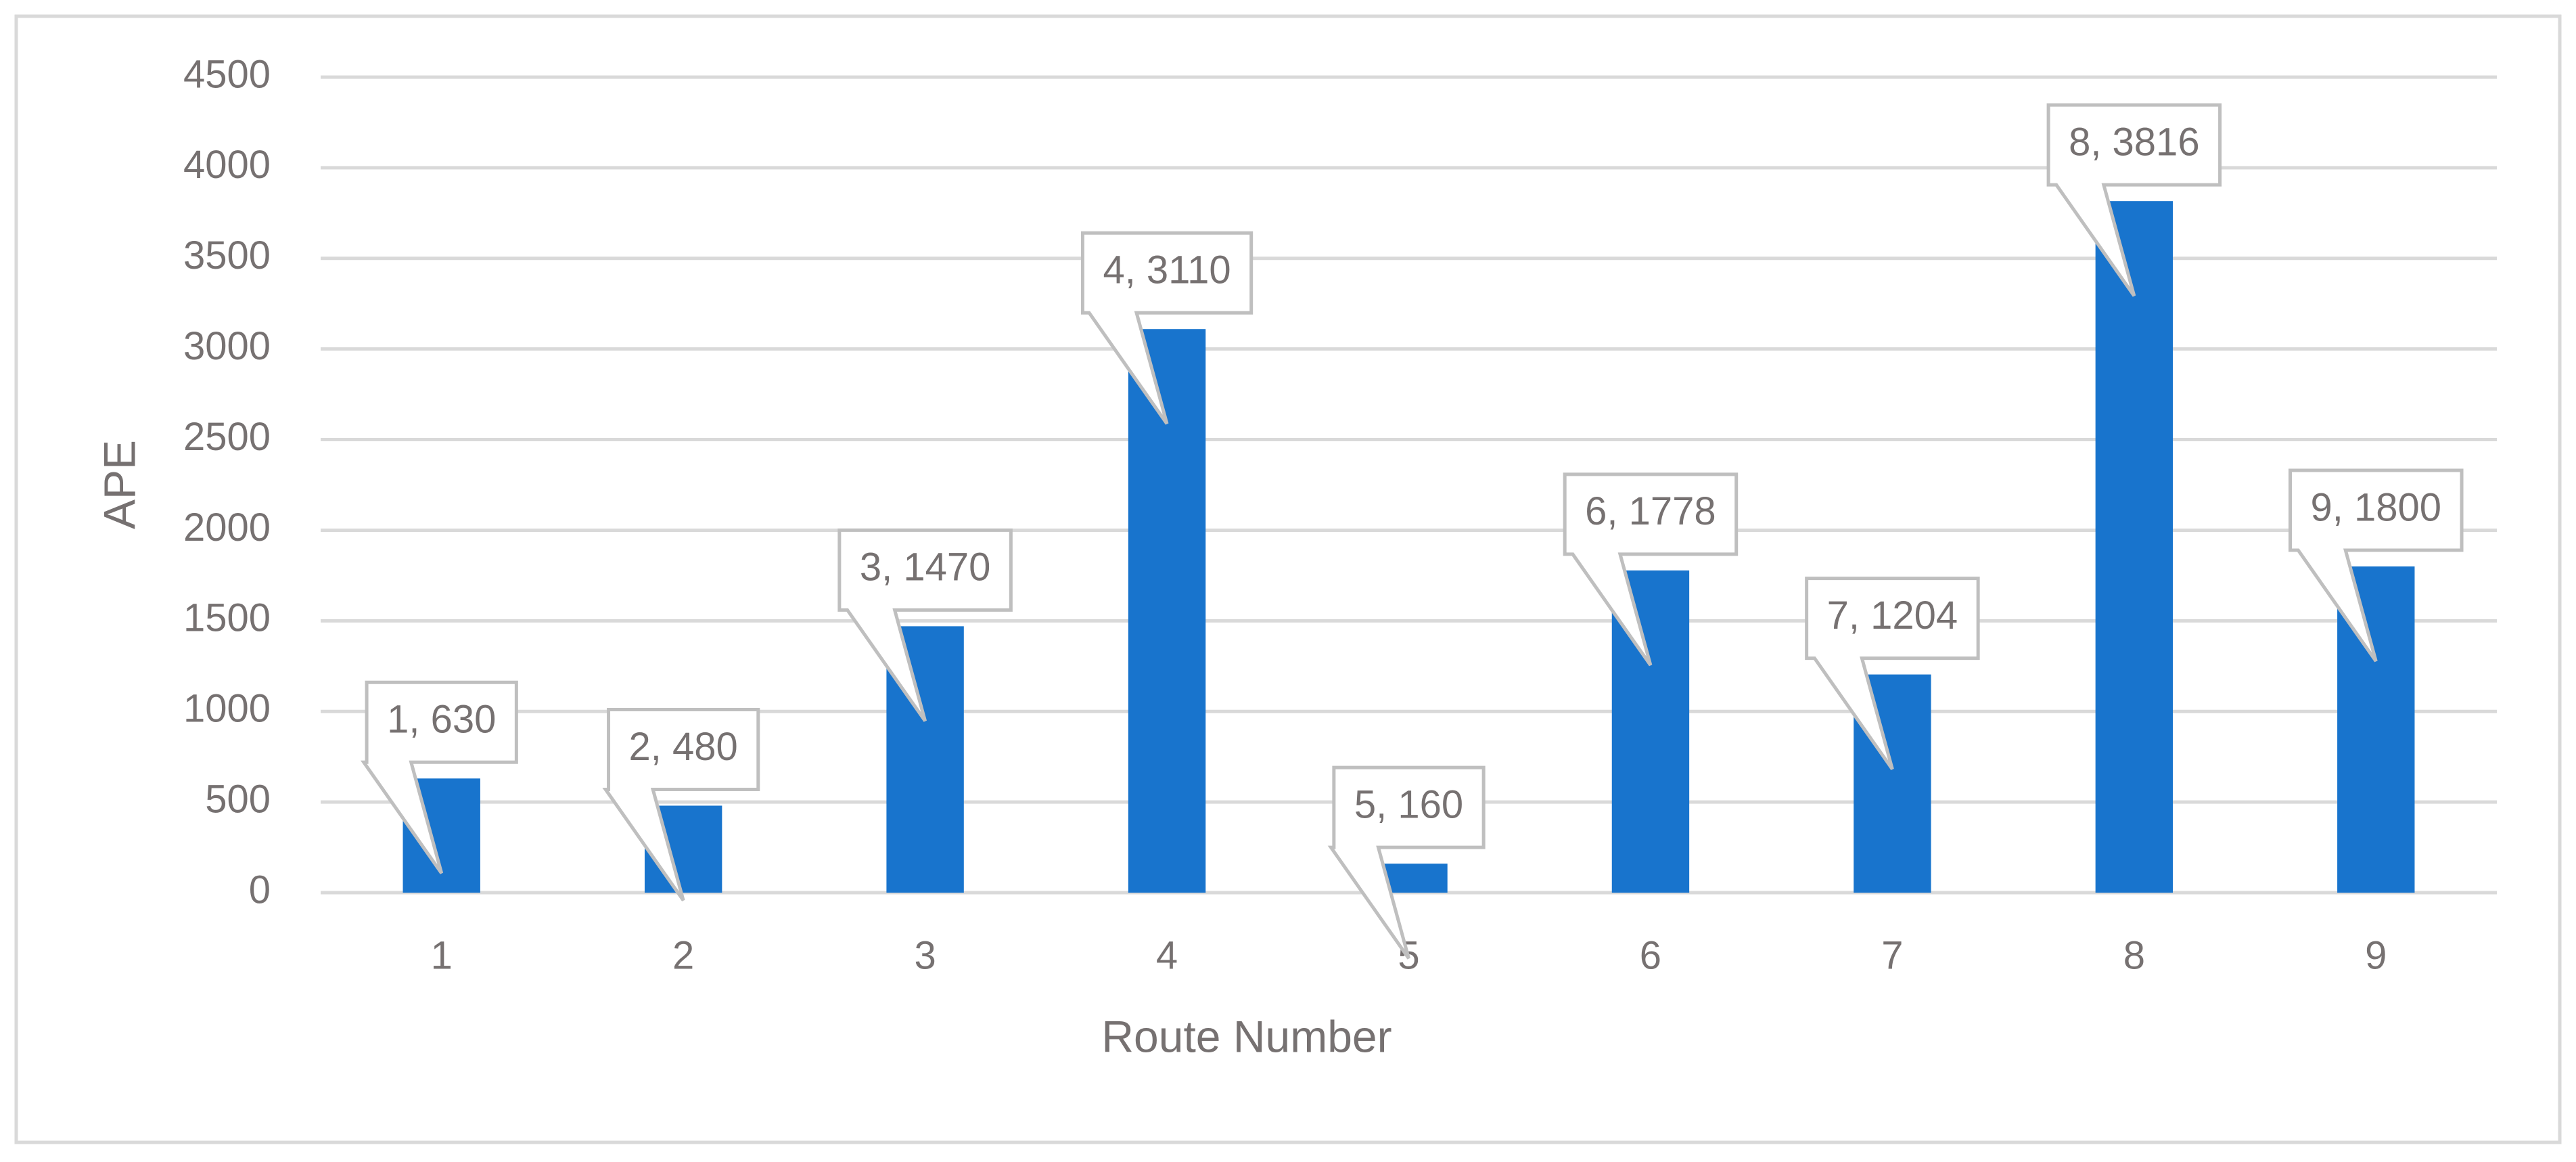 The image size is (2576, 1162). I want to click on x-tick-label: 6, so click(1650, 955).